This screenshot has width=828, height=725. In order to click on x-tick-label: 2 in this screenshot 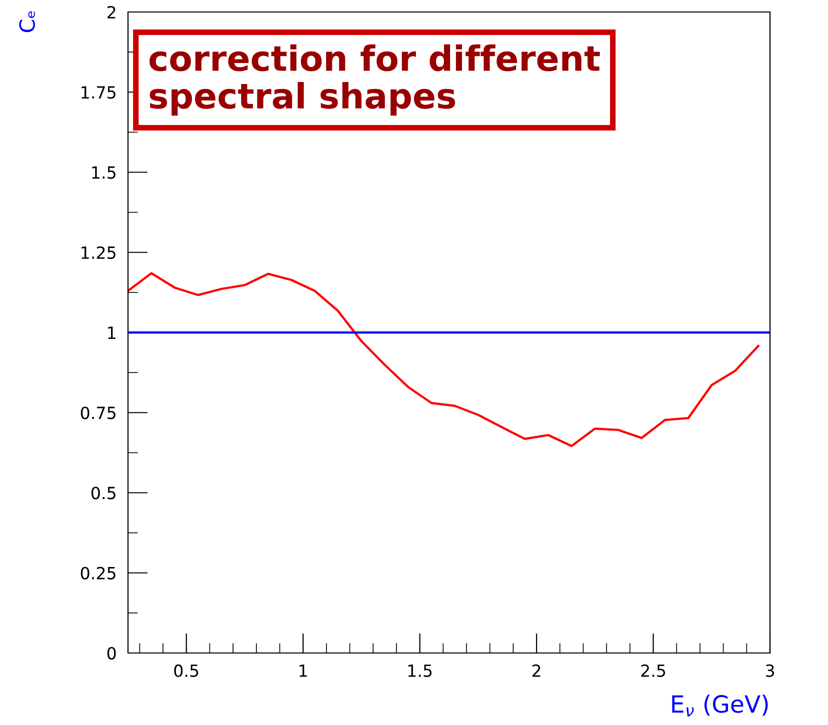, I will do `click(536, 670)`.